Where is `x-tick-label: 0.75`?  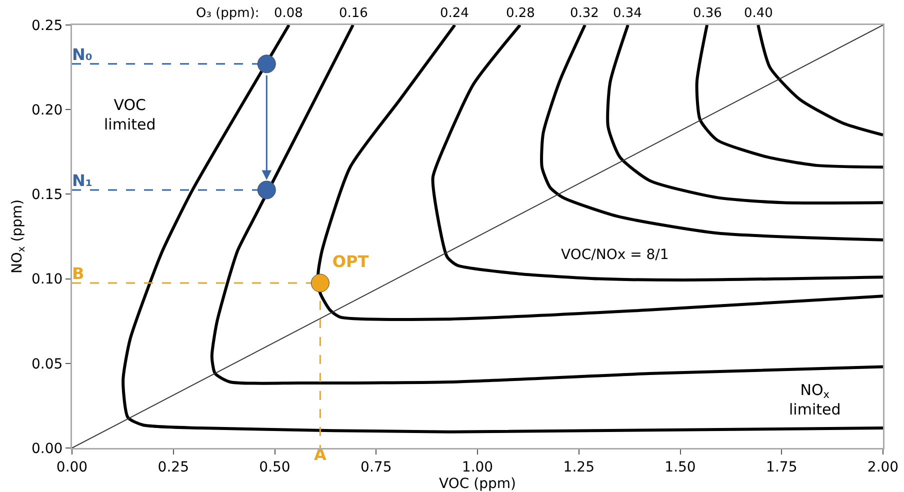
x-tick-label: 0.75 is located at coordinates (376, 467).